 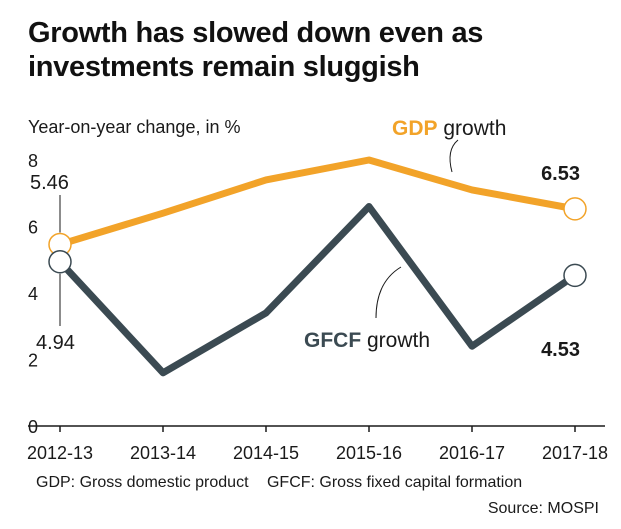 I want to click on y-tick-label: 6, so click(x=33, y=228).